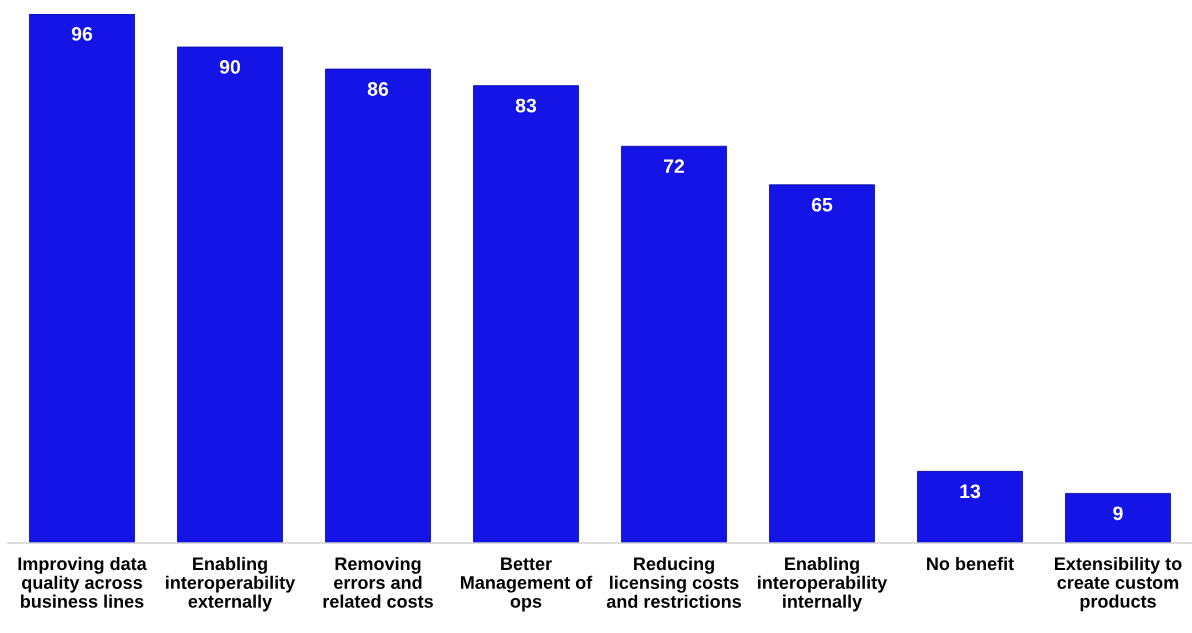 This screenshot has width=1192, height=633. Describe the element at coordinates (378, 582) in the screenshot. I see `x-tick-label: Removing errors and related costs` at that location.